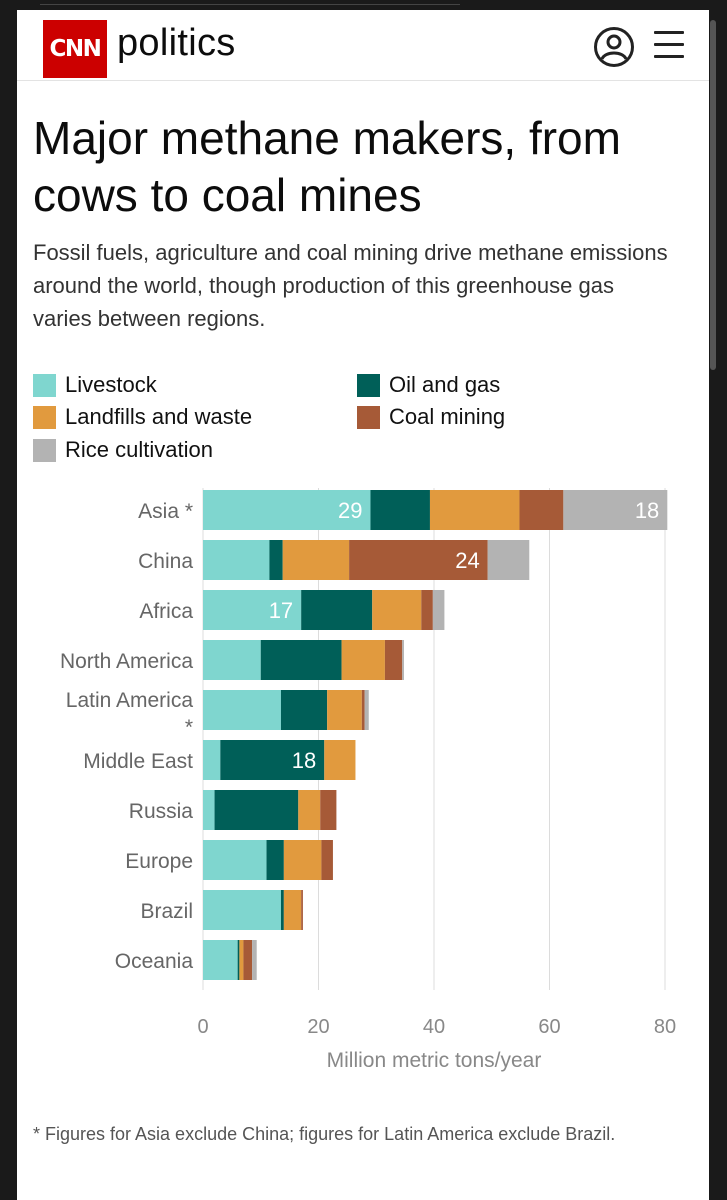 This screenshot has height=1200, width=727. What do you see at coordinates (256, 810) in the screenshot?
I see `bar-russia-oil-and-gas` at bounding box center [256, 810].